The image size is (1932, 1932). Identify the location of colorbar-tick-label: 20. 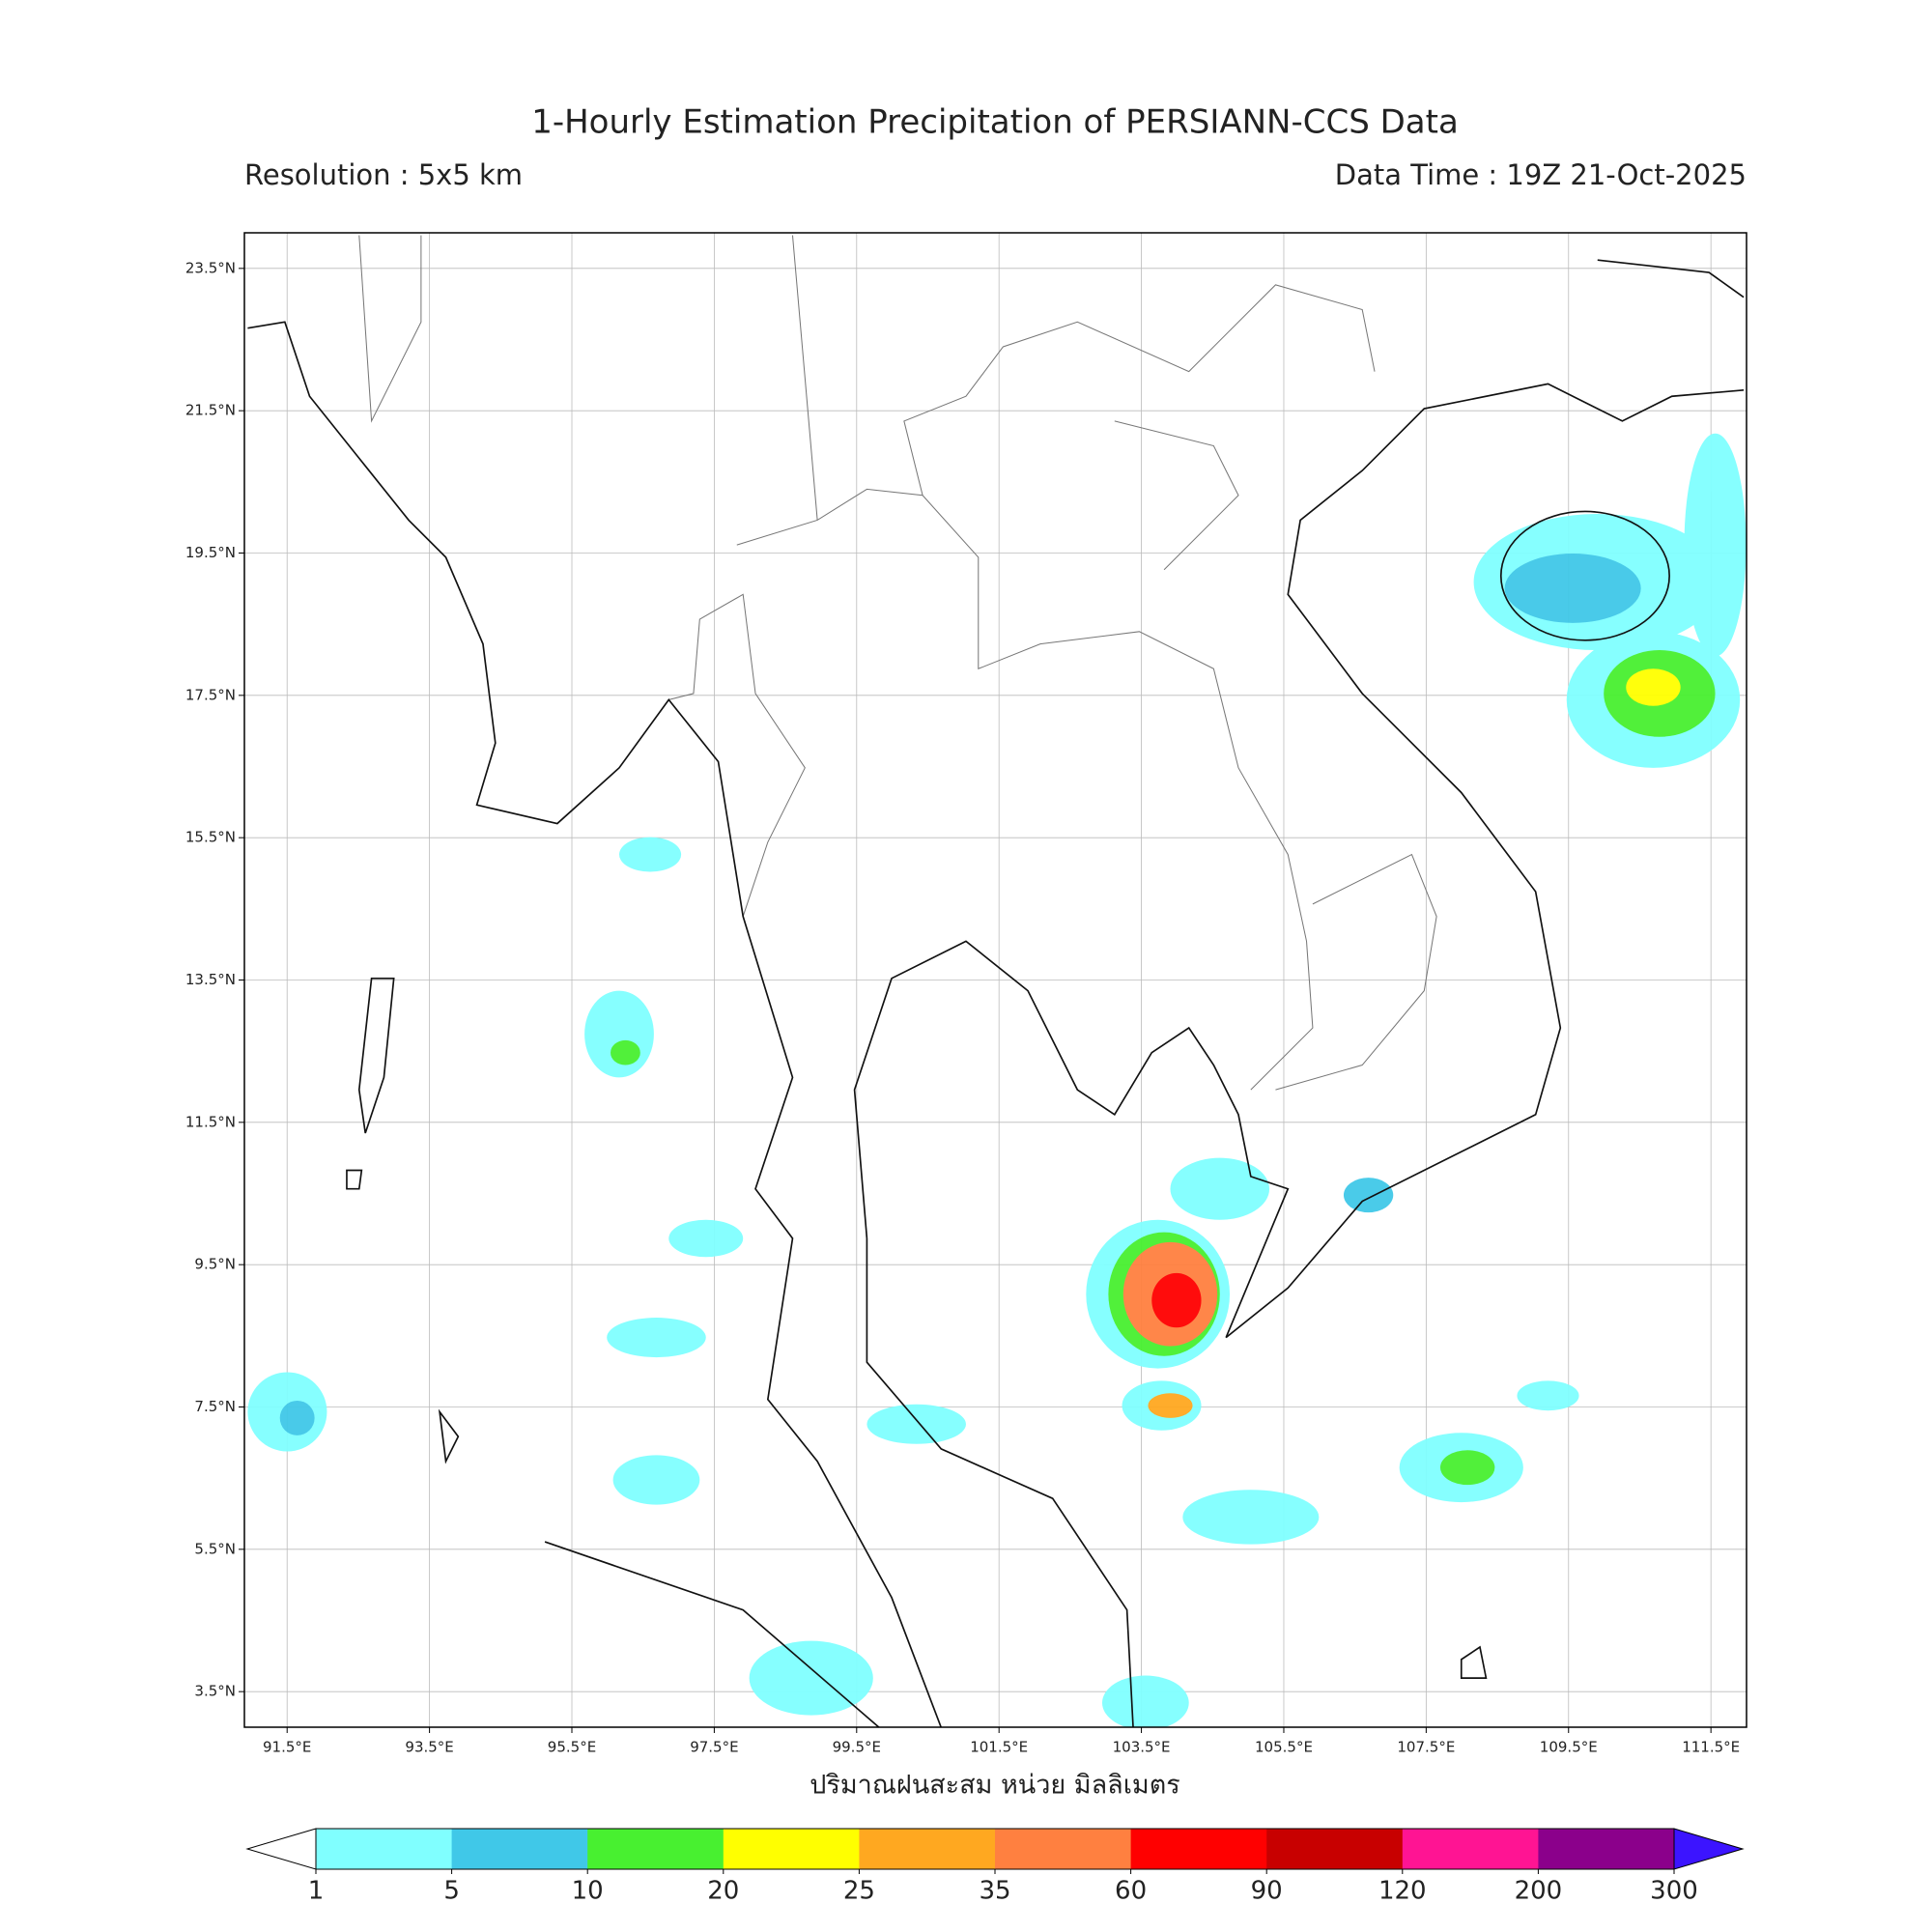
(723, 1891).